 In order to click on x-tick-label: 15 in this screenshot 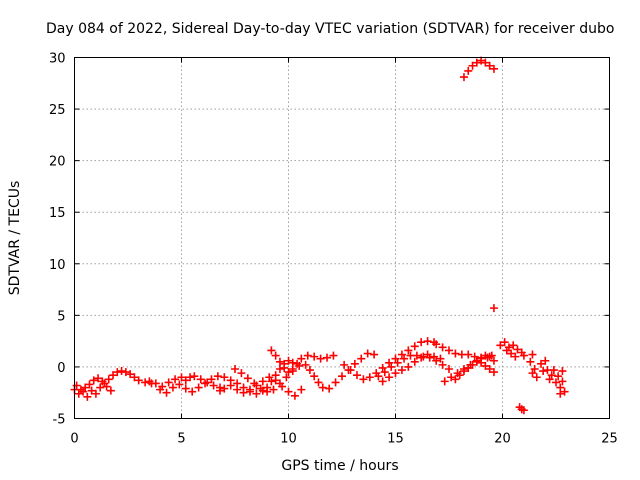, I will do `click(395, 439)`.